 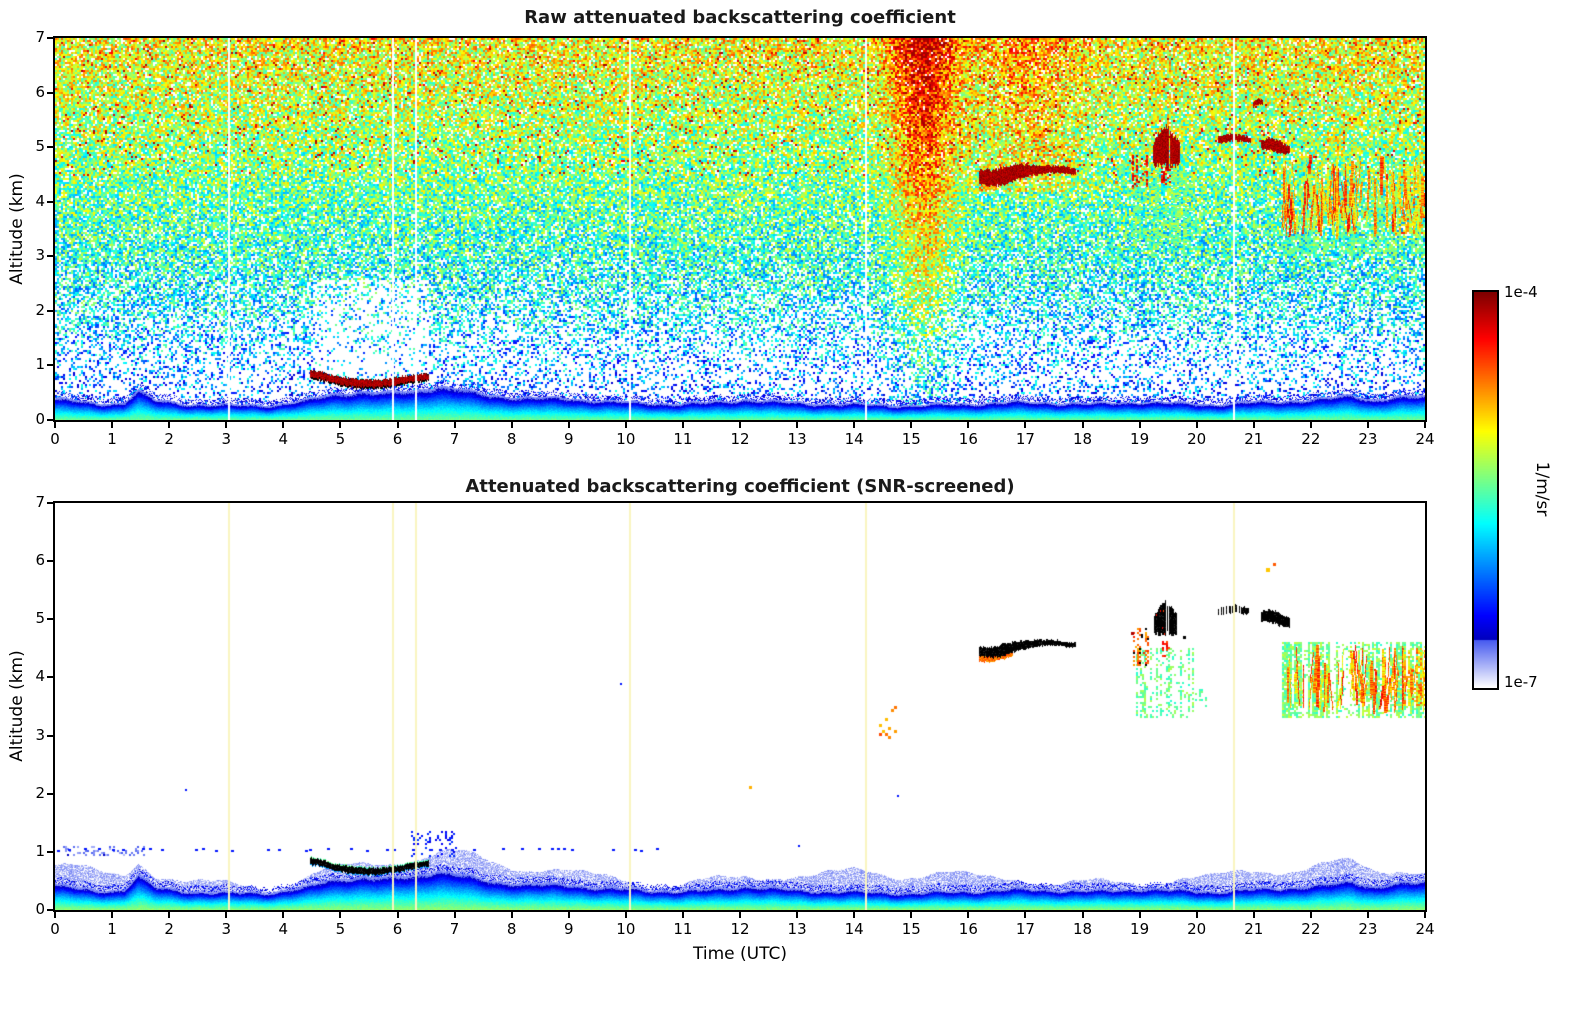 I want to click on y-tick-label: 7, so click(x=40, y=502).